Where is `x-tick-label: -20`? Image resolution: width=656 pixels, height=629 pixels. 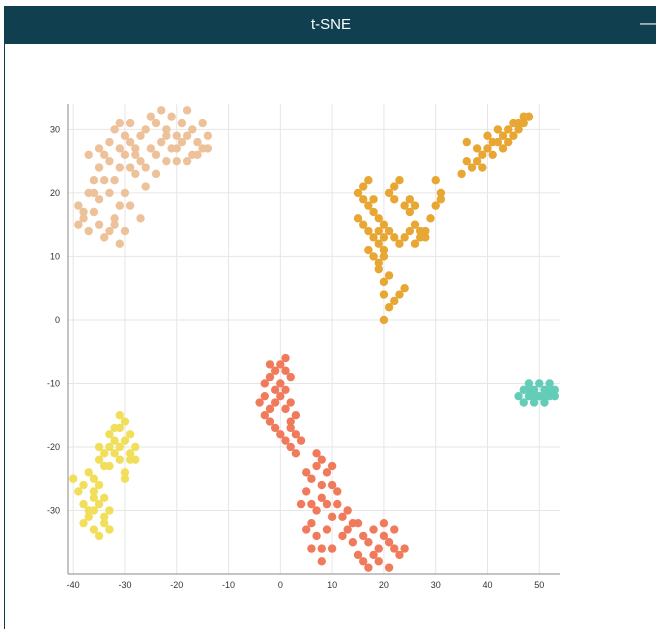
x-tick-label: -20 is located at coordinates (176, 585).